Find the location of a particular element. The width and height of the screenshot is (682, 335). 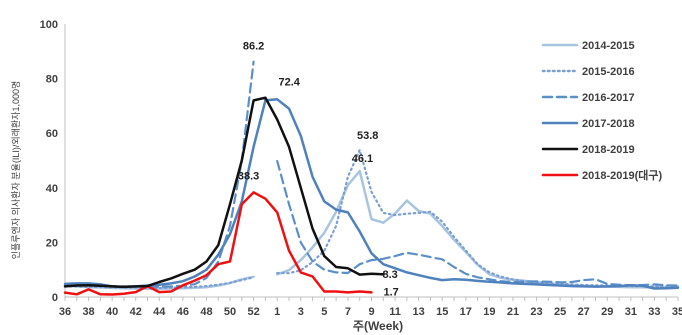

legend-label: 2016-2017 is located at coordinates (608, 98).